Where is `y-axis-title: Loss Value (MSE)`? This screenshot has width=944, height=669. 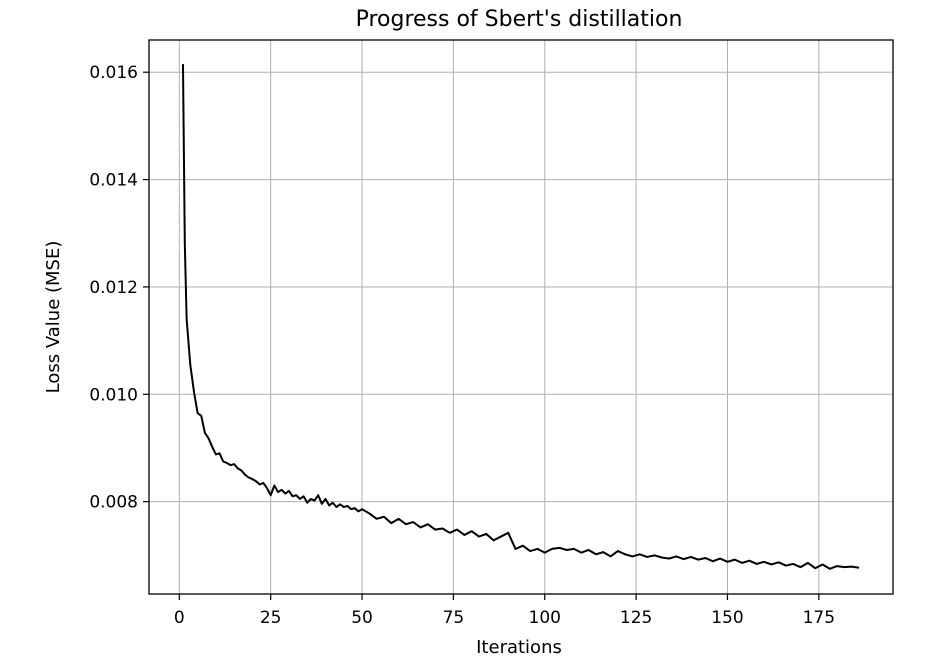 y-axis-title: Loss Value (MSE) is located at coordinates (53, 317).